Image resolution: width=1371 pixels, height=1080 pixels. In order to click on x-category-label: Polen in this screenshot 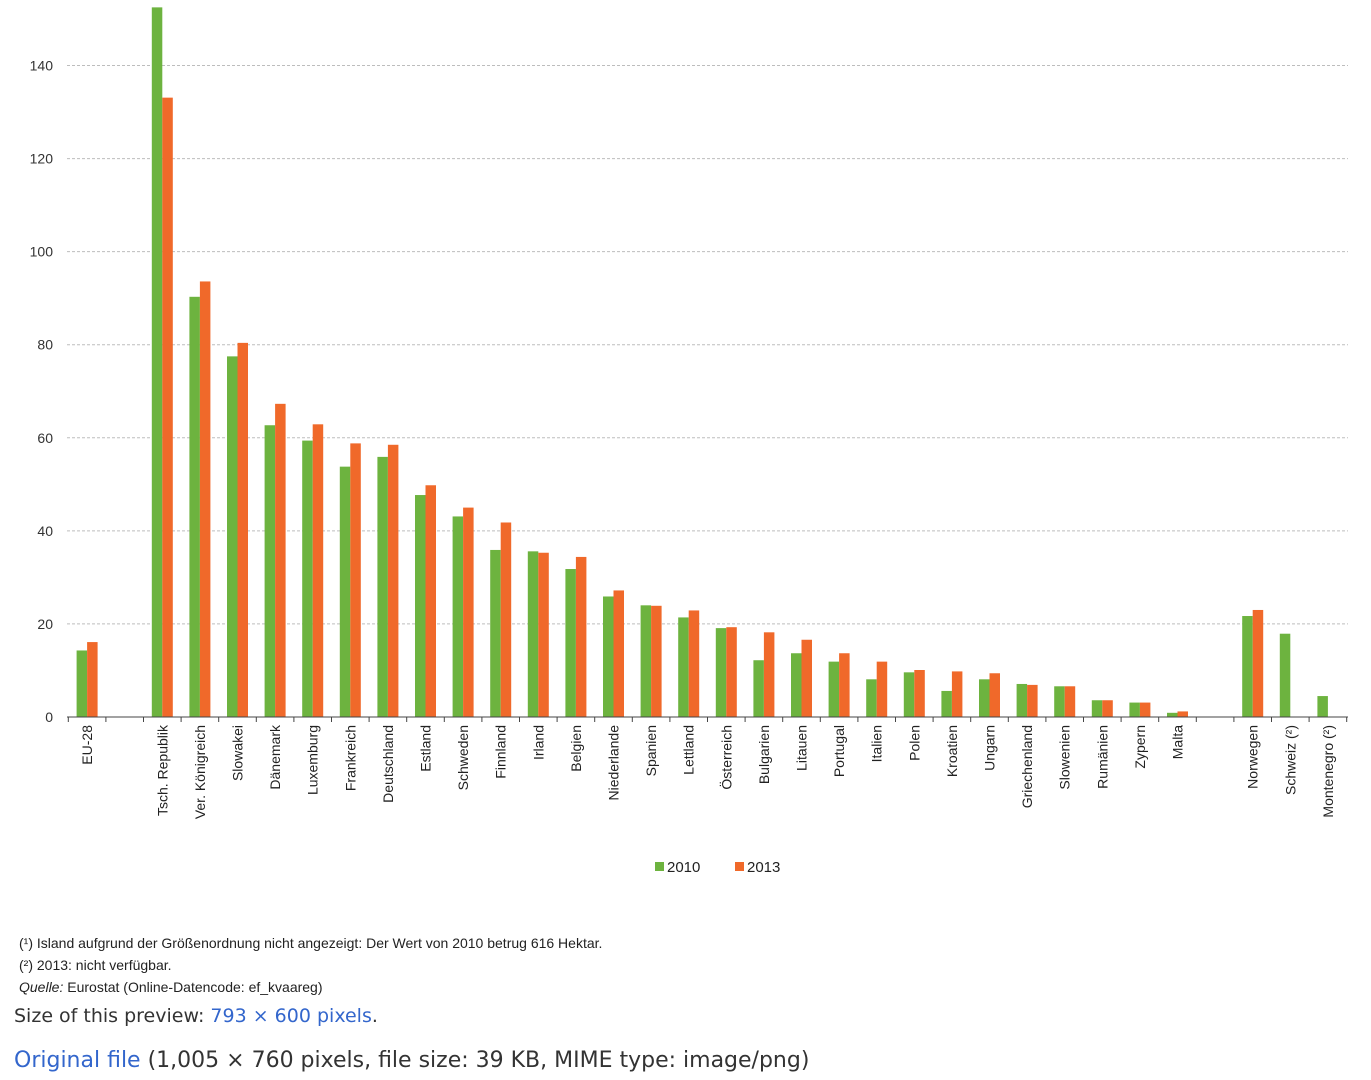, I will do `click(914, 743)`.